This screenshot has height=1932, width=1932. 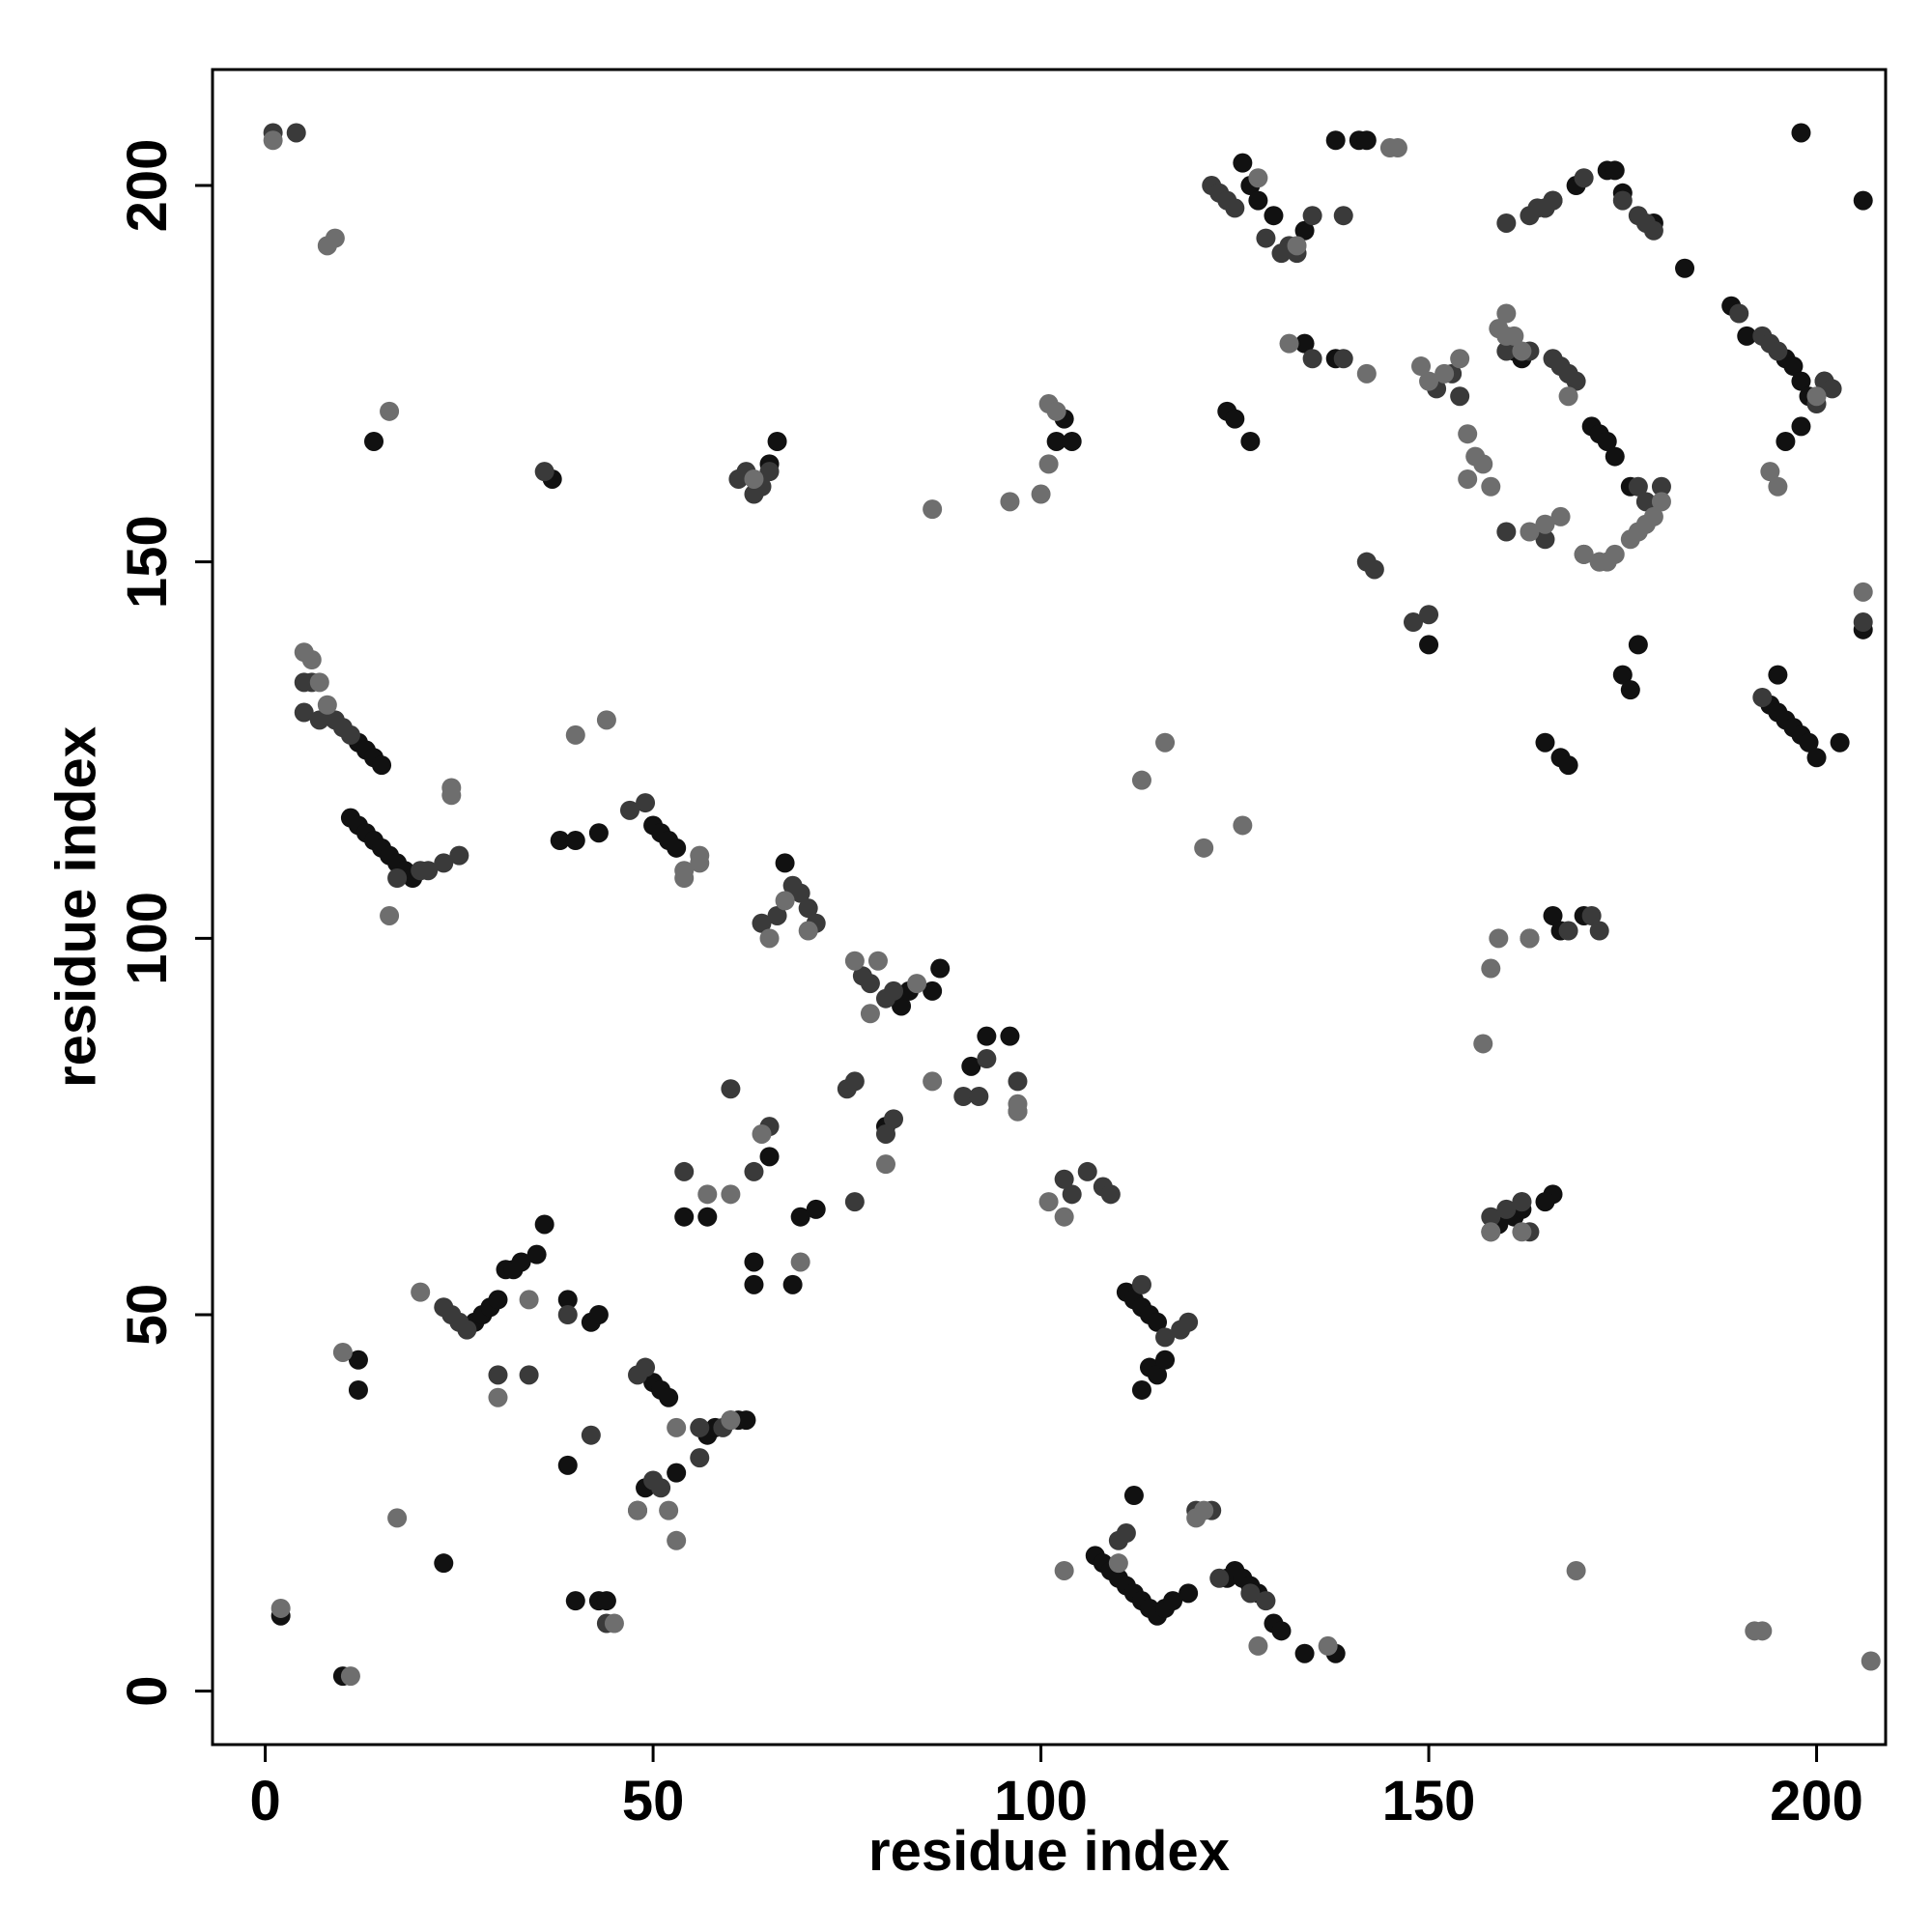 What do you see at coordinates (147, 186) in the screenshot?
I see `y-tick-label: 200` at bounding box center [147, 186].